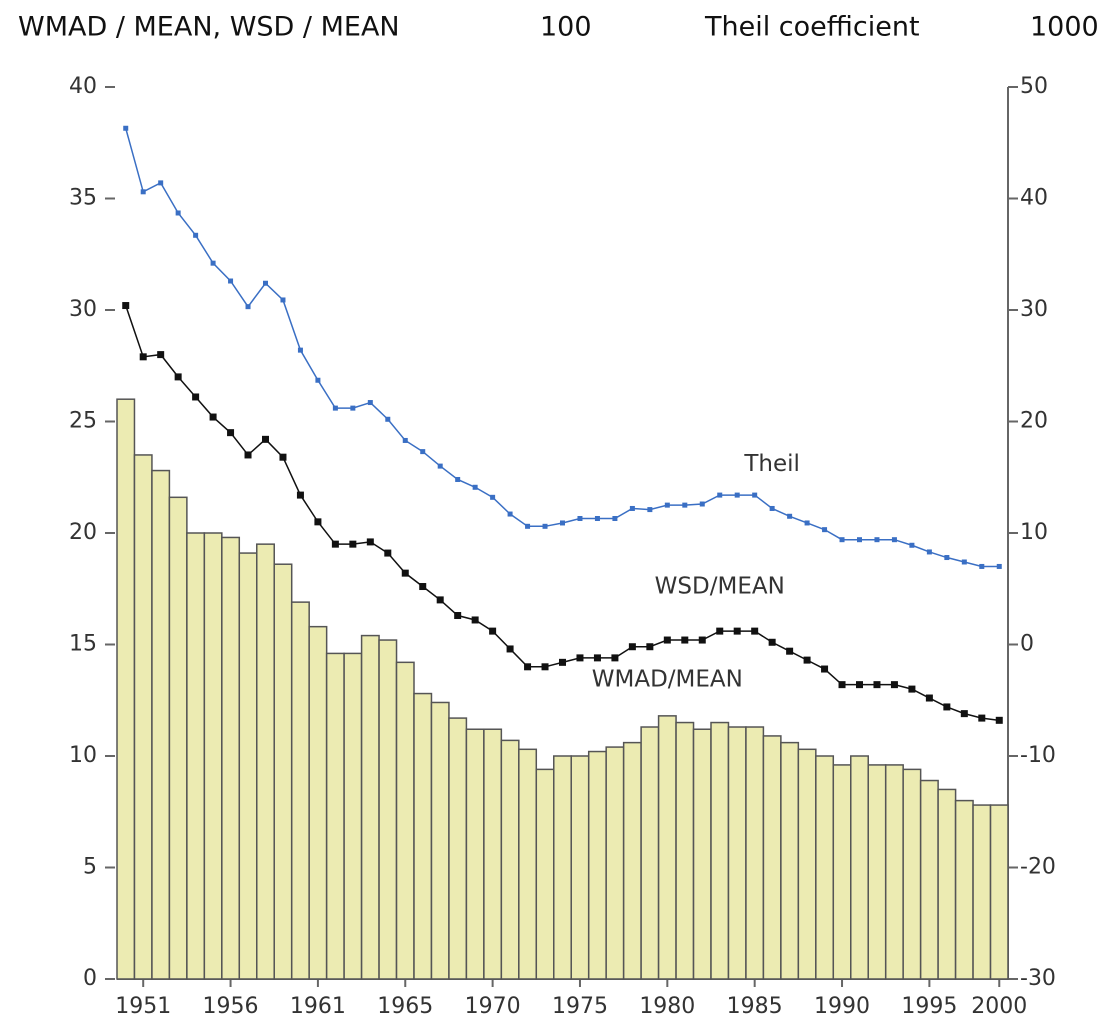 This screenshot has height=1029, width=1106. I want to click on y2-tick-label: -10, so click(1038, 755).